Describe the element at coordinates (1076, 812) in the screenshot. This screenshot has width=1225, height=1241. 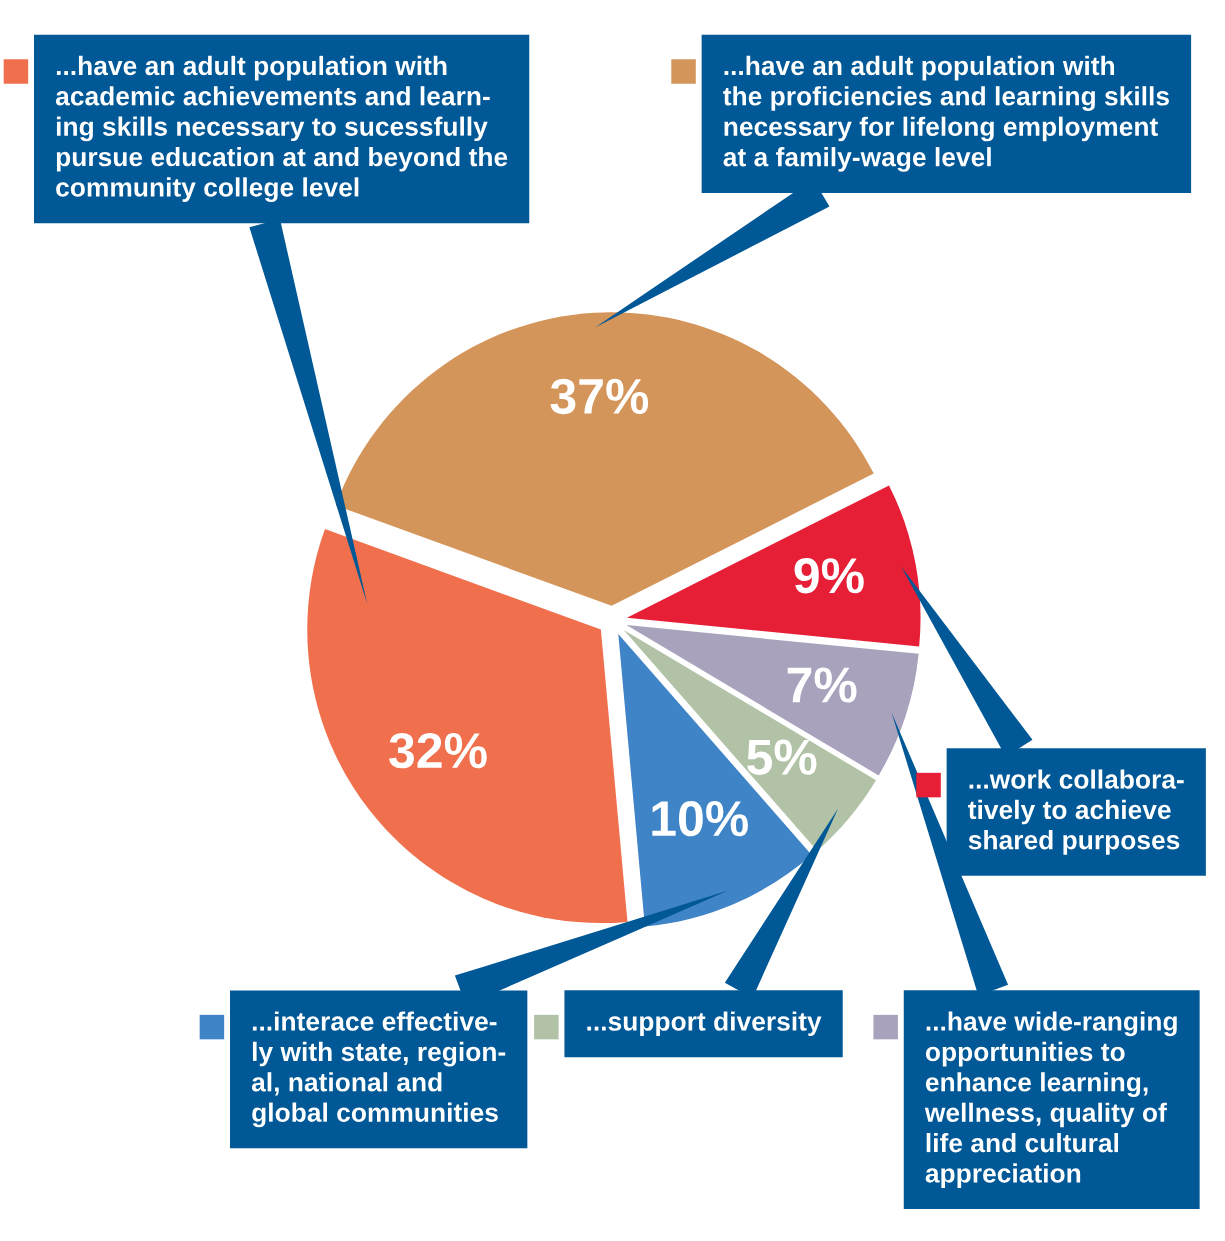
I see `legend-label: ...work collabora- tively to achieve shared purposes` at that location.